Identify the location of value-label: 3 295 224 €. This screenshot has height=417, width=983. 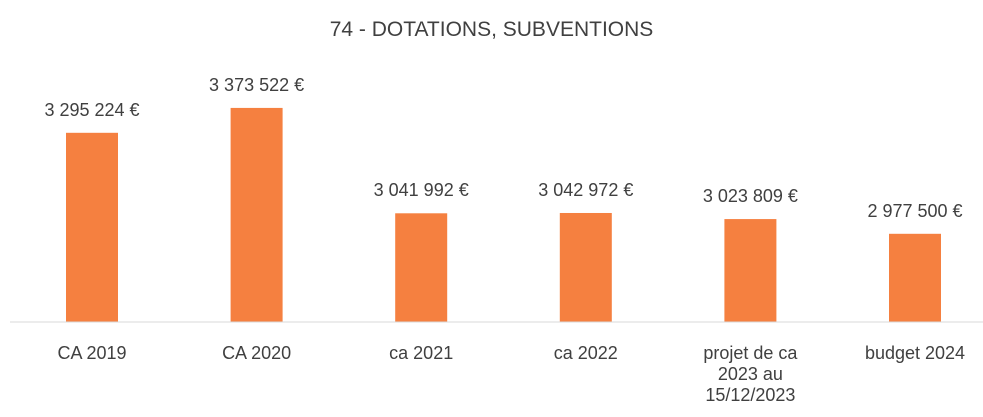
(92, 109).